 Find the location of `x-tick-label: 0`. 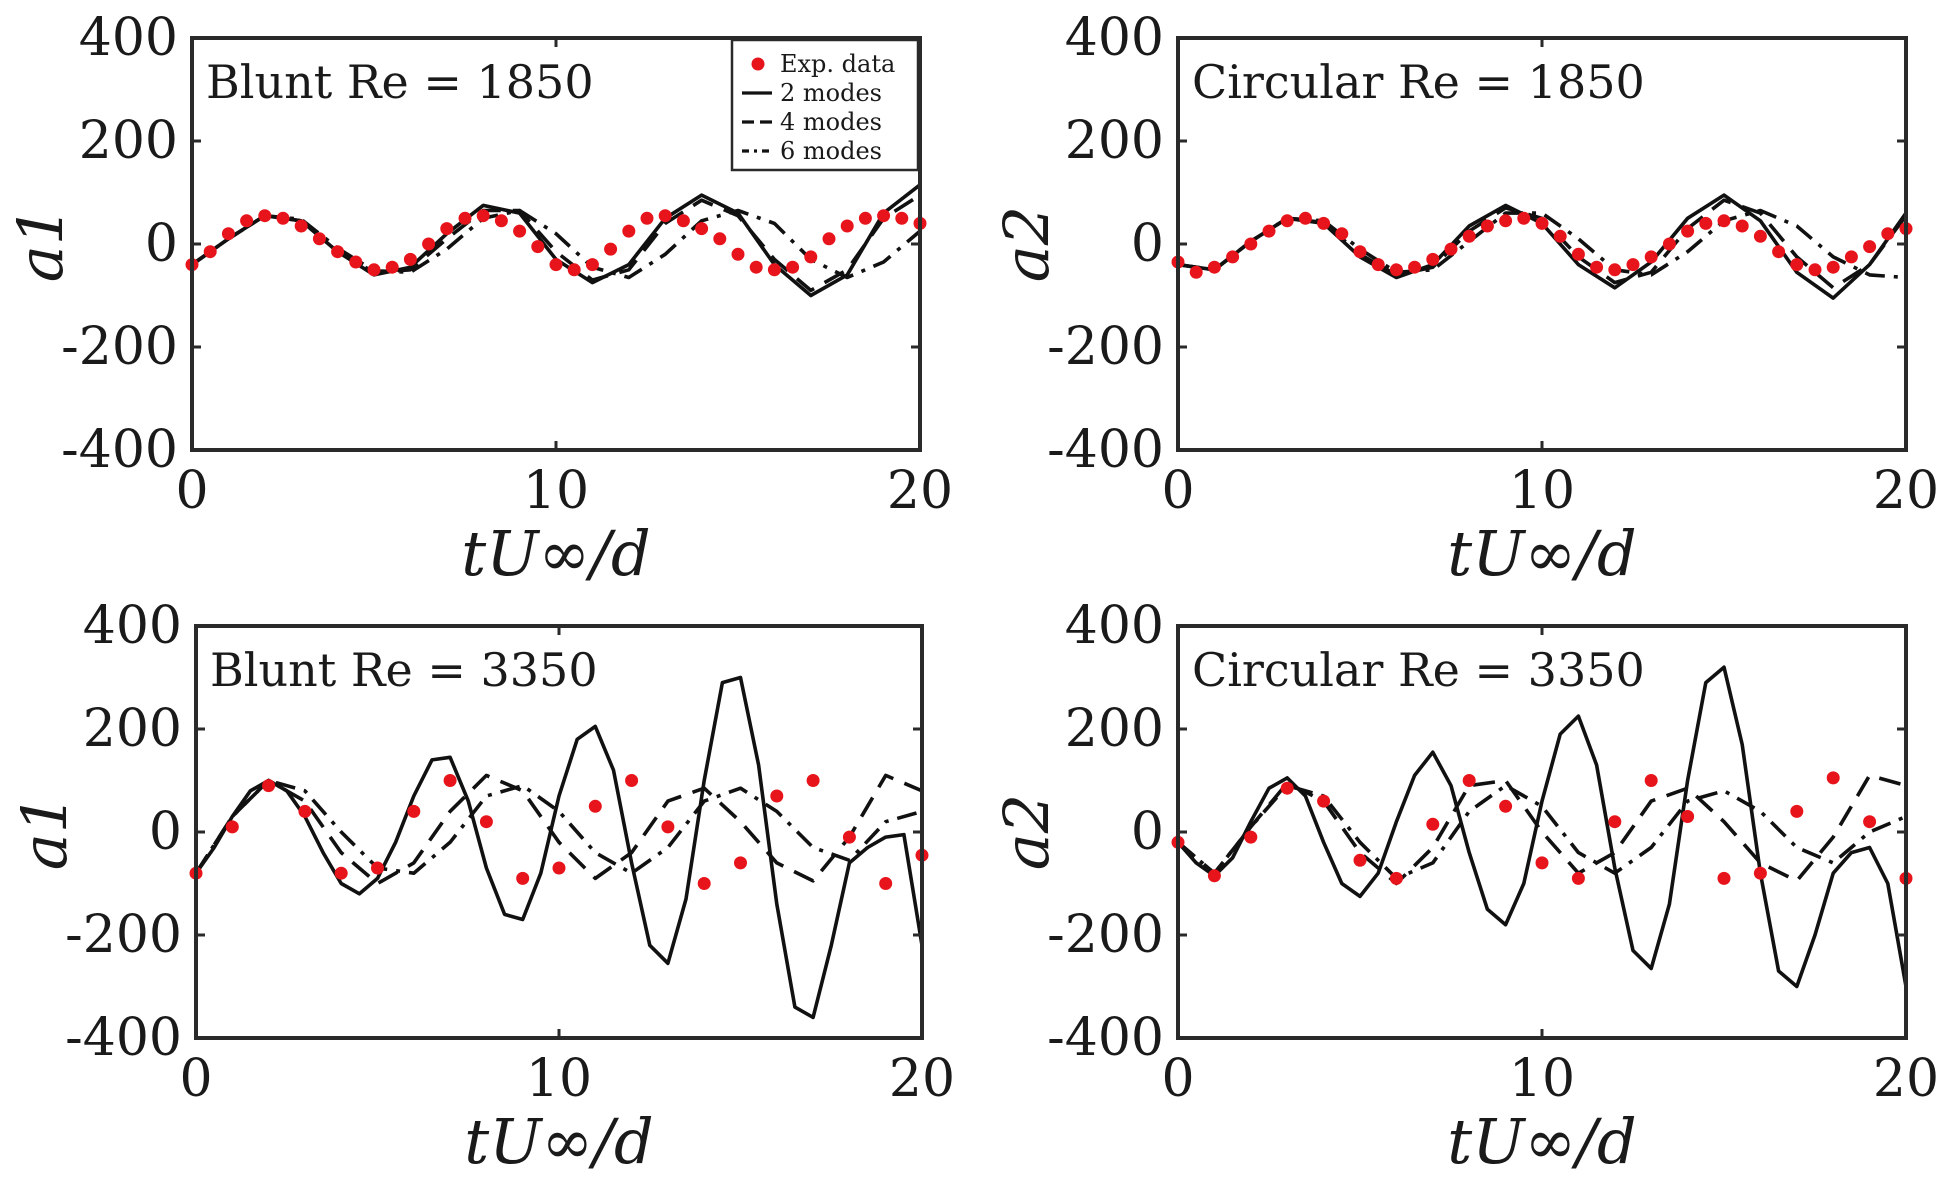

x-tick-label: 0 is located at coordinates (1177, 1079).